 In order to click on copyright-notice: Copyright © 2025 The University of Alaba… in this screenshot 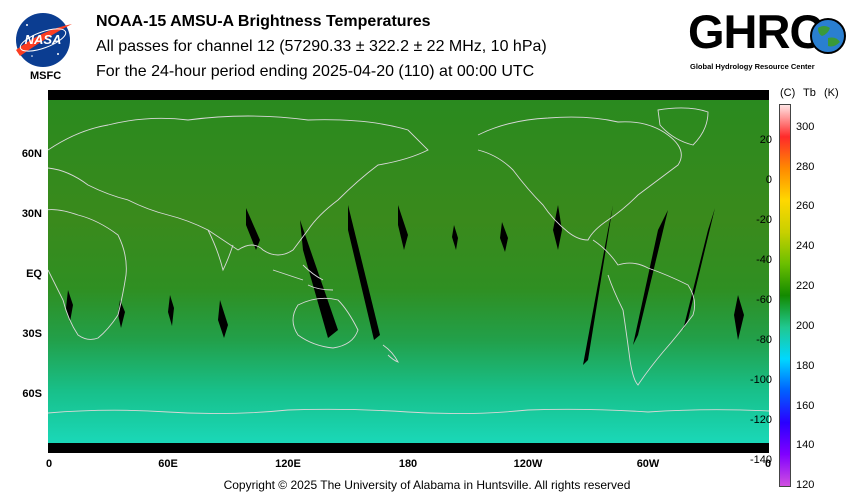, I will do `click(427, 485)`.